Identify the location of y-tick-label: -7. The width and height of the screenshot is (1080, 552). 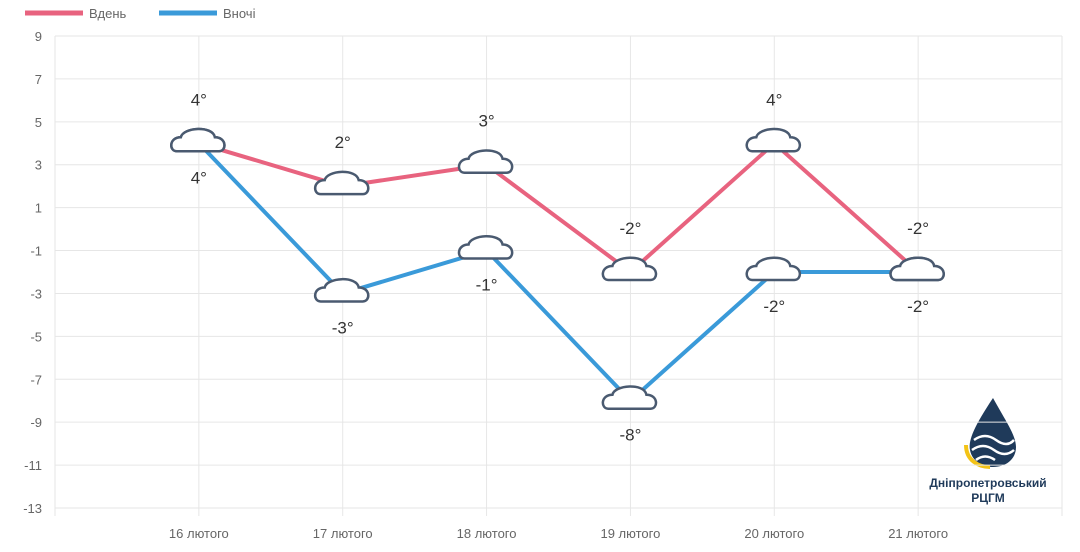
(36, 379).